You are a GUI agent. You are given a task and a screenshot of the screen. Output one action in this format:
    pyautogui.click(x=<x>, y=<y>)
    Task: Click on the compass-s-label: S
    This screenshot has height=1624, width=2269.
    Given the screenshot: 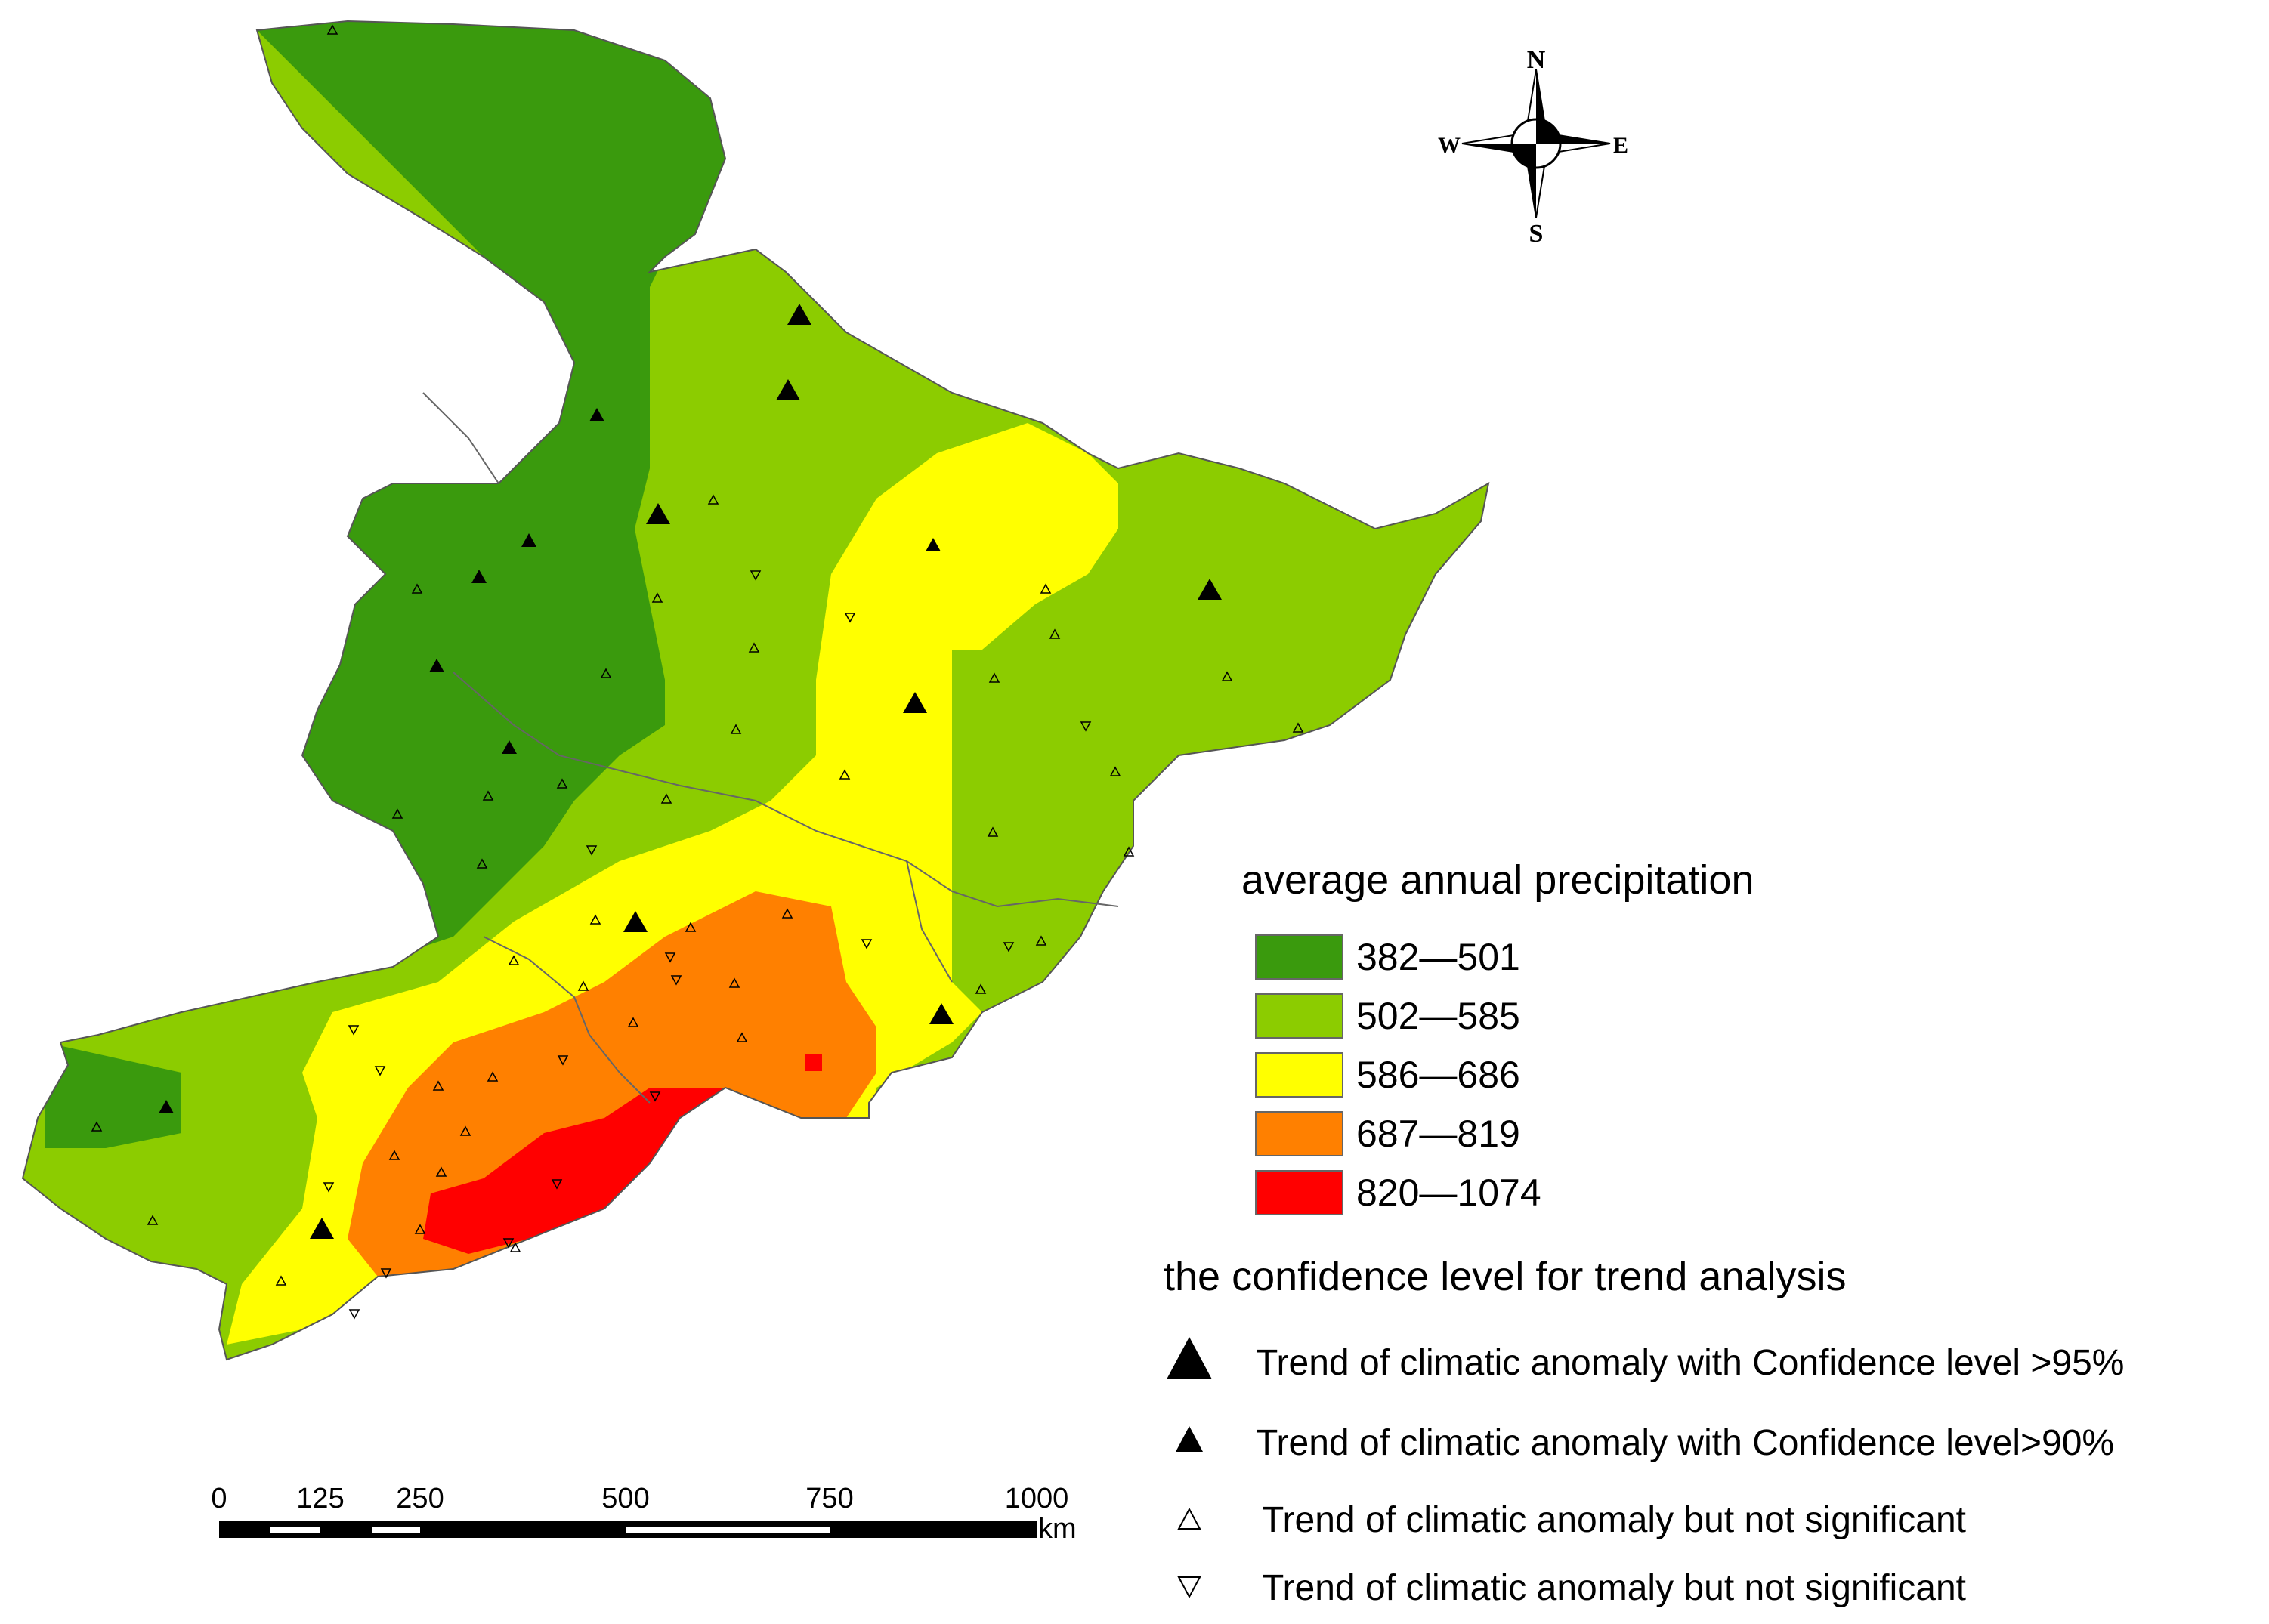 What is the action you would take?
    pyautogui.click(x=1536, y=234)
    